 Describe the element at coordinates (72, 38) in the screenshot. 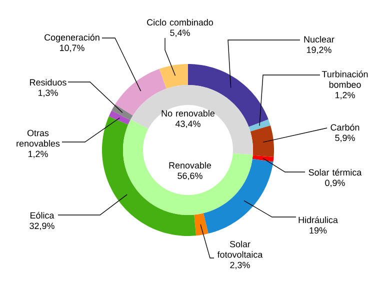

I see `slice-label: Cogeneración` at that location.